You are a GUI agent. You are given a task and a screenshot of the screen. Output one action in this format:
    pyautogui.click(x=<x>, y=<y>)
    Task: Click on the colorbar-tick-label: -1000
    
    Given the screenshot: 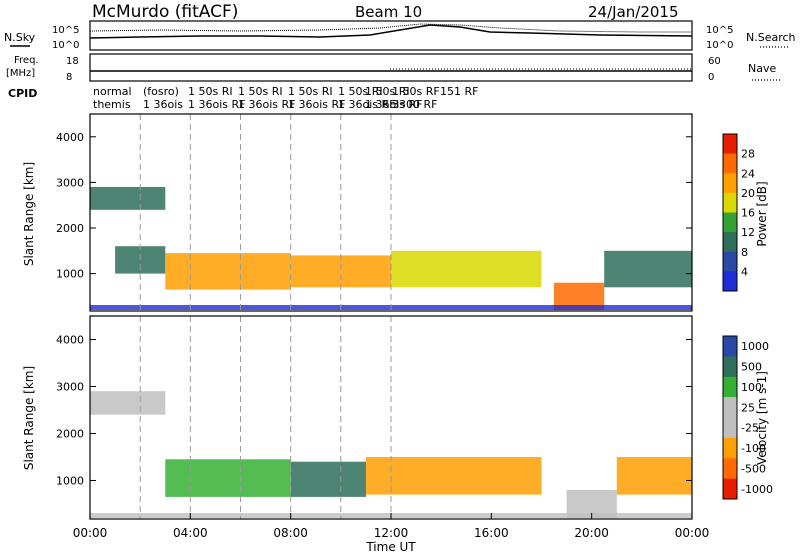 What is the action you would take?
    pyautogui.click(x=757, y=489)
    